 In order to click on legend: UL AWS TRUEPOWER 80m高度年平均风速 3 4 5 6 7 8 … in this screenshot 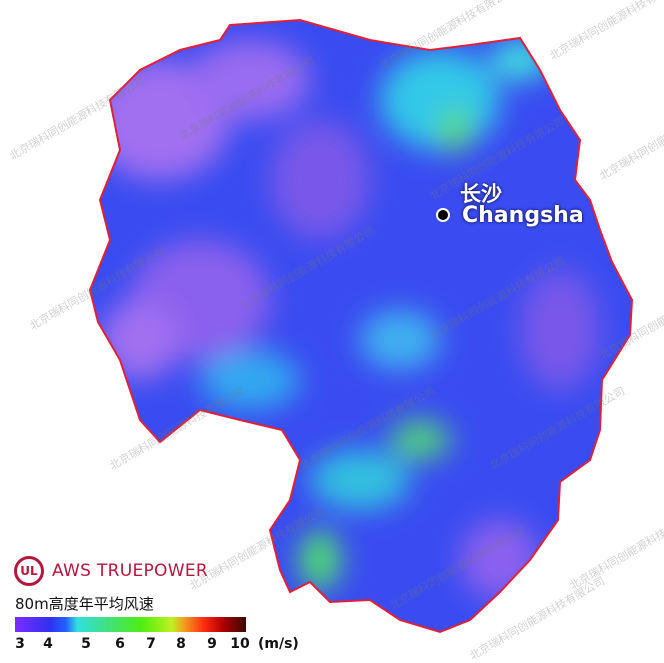, I will do `click(150, 597)`.